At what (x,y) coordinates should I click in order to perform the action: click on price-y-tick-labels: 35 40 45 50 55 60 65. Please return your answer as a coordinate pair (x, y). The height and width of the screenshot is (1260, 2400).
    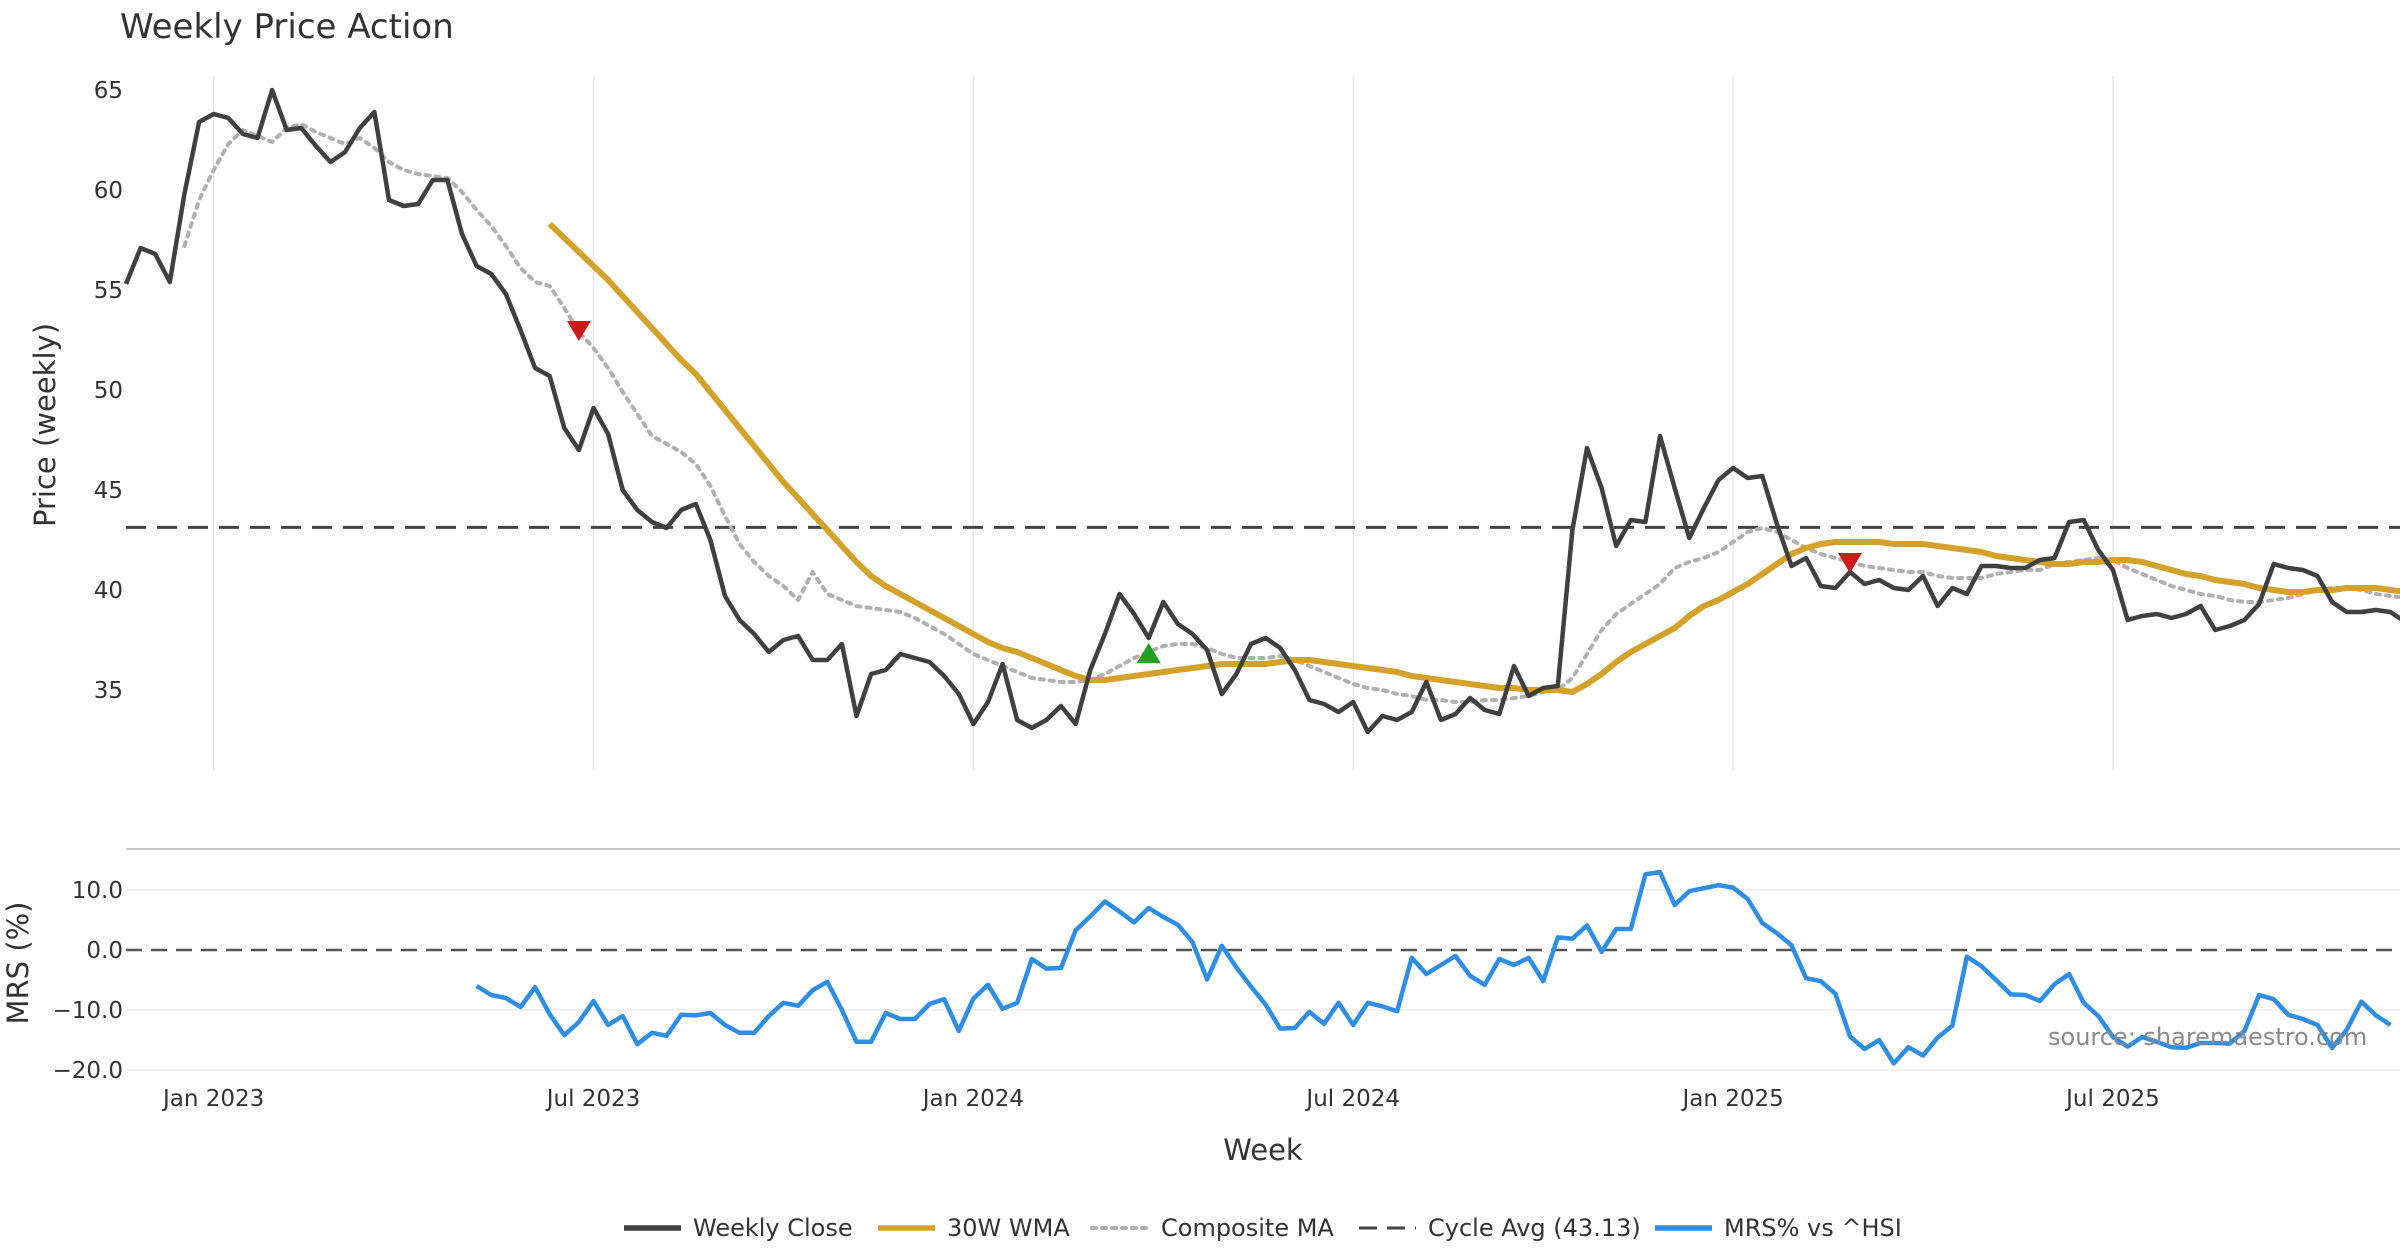
    Looking at the image, I should click on (108, 391).